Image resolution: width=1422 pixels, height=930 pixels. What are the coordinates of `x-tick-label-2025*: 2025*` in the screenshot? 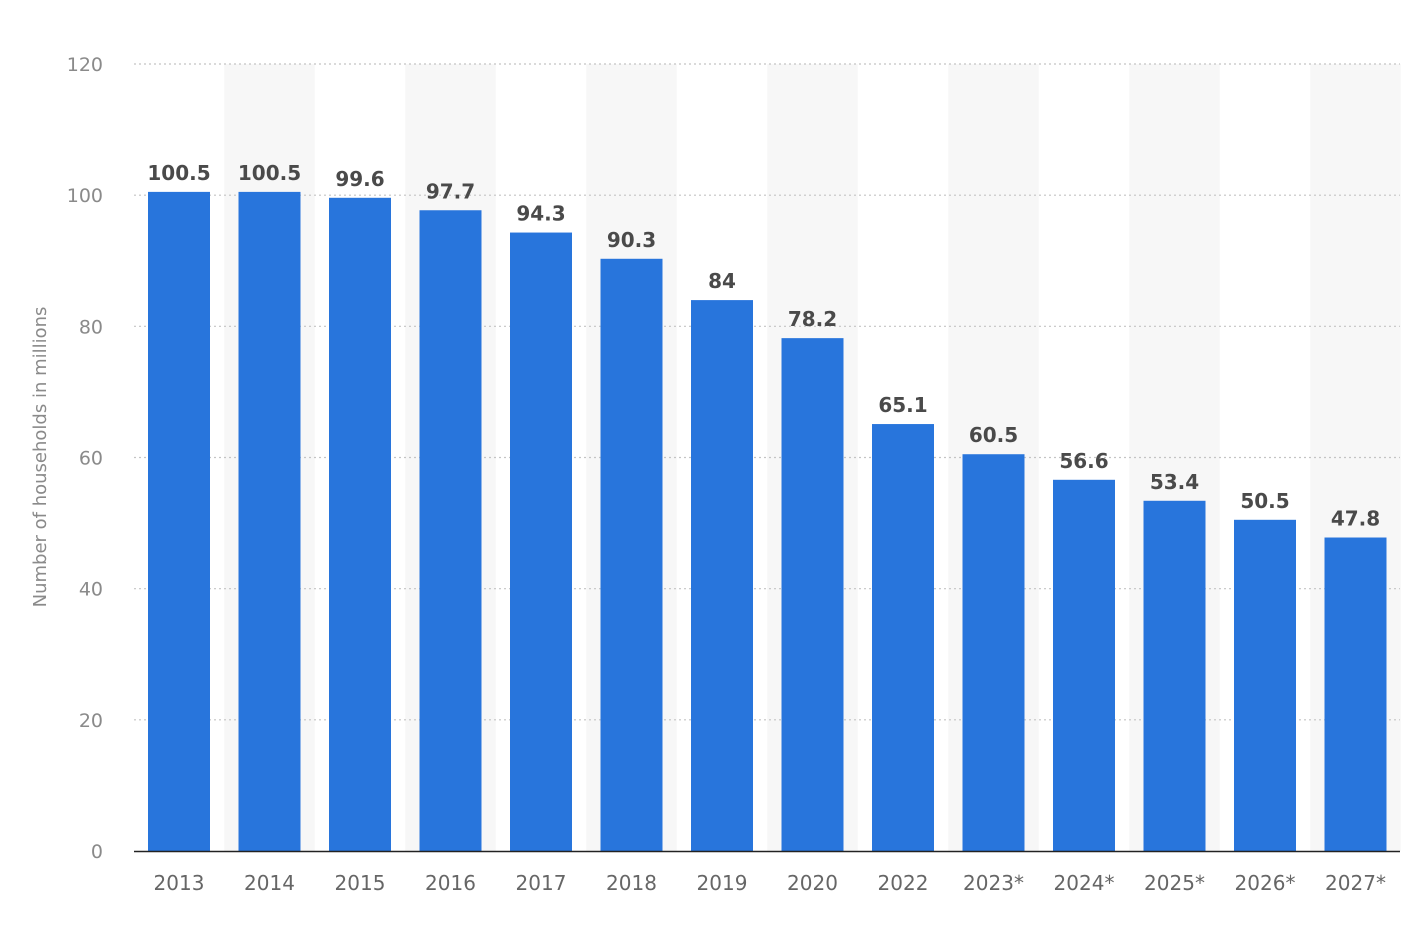 It's located at (1174, 883).